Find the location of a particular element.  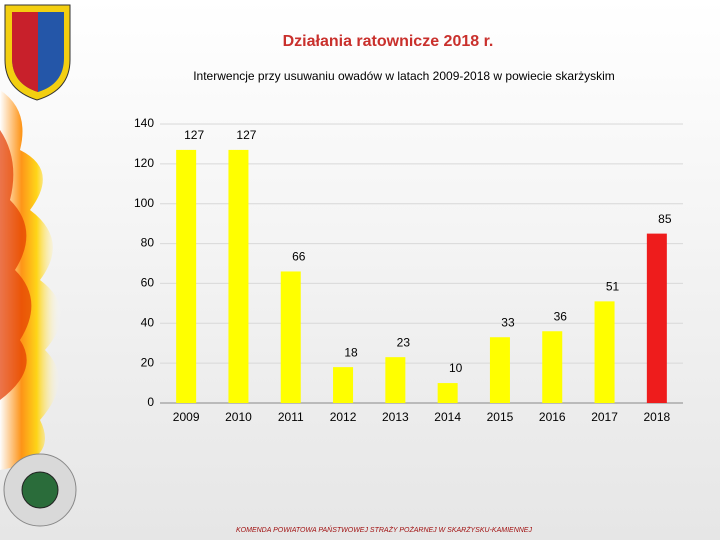

data-label: 36 is located at coordinates (561, 316).